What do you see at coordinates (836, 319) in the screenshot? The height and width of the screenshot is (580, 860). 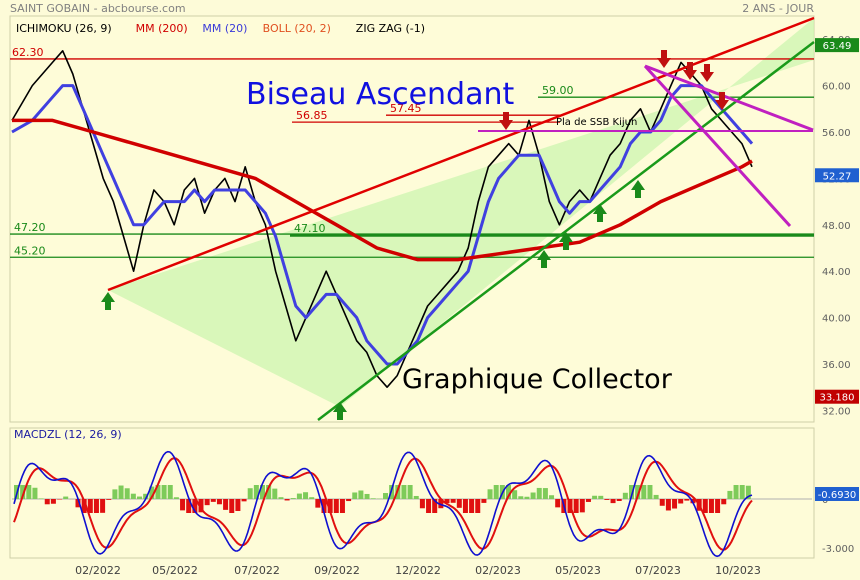 I see `y-tick-2: 40.00` at bounding box center [836, 319].